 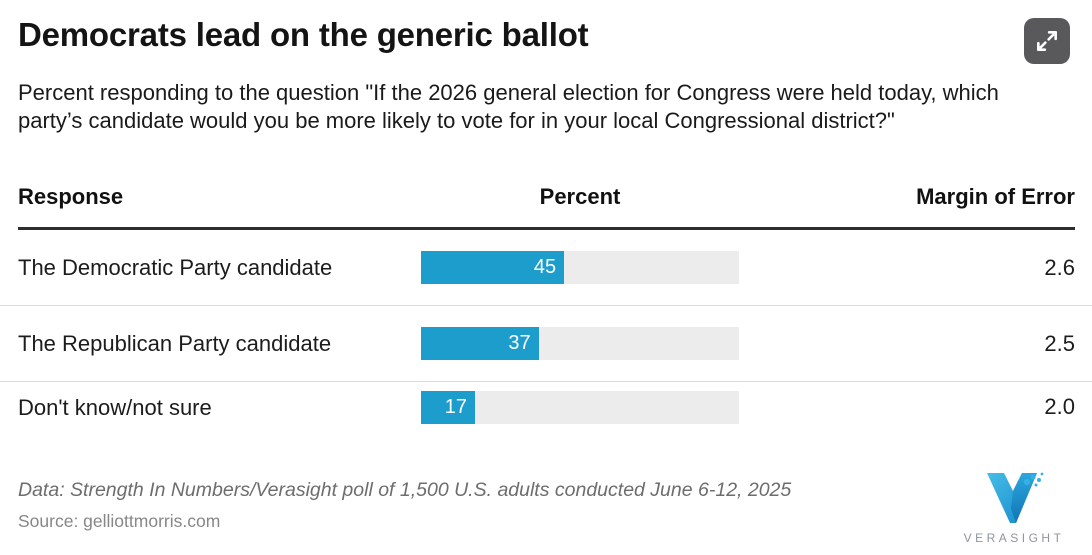 I want to click on verasight-logo-text: VERASIGHT, so click(x=1014, y=538).